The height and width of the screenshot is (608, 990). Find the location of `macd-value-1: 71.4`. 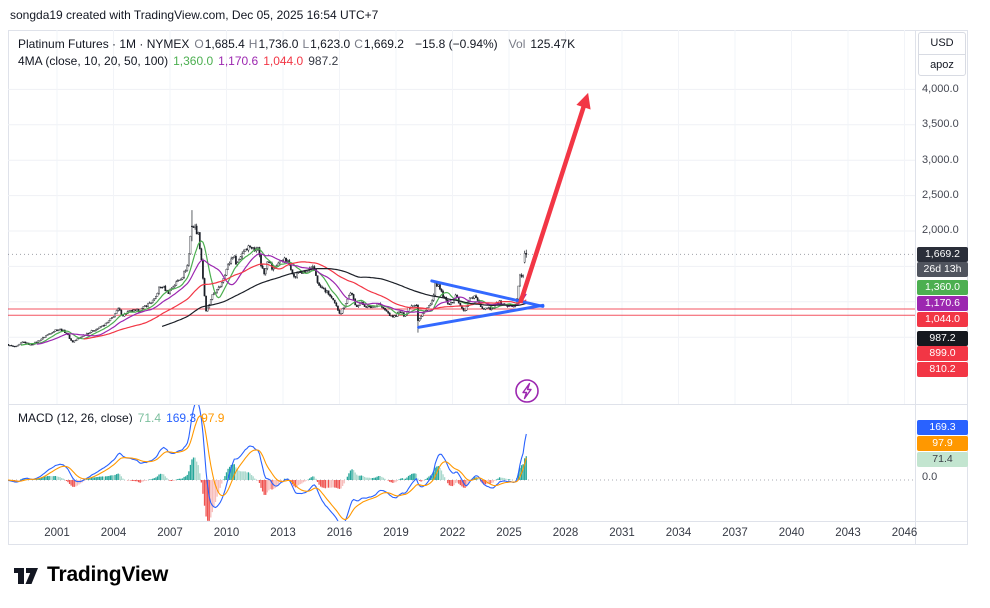

macd-value-1: 71.4 is located at coordinates (149, 418).